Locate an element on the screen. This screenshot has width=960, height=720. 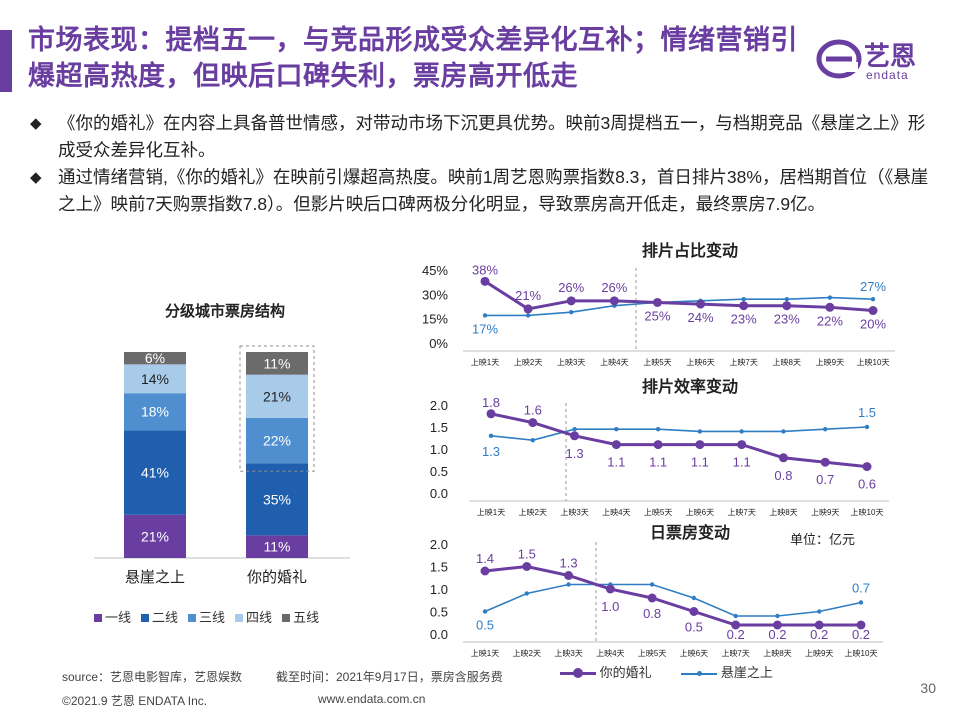
footer-cutoff: 截至时间：2021年9月17日，票房含服务费 is located at coordinates (389, 677).